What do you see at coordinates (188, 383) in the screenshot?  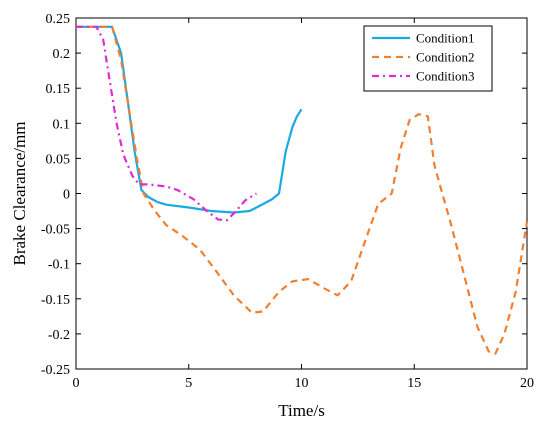 I see `x-tick-label: 5` at bounding box center [188, 383].